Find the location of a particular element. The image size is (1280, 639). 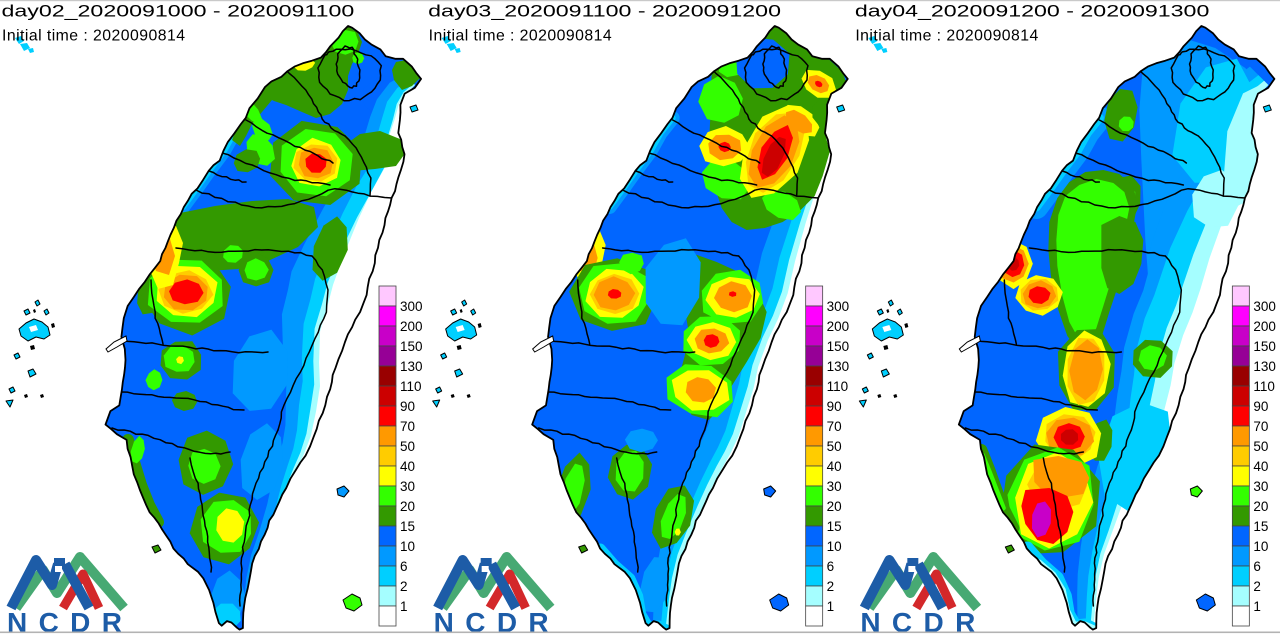

svg-text: day02_2020091000 - 2020091100 is located at coordinates (178, 11).